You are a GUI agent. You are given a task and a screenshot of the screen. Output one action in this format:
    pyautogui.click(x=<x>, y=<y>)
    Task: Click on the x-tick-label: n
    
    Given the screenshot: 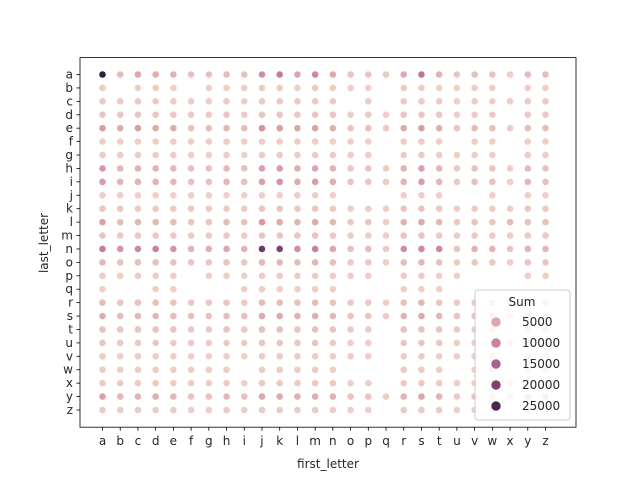 What is the action you would take?
    pyautogui.click(x=333, y=441)
    